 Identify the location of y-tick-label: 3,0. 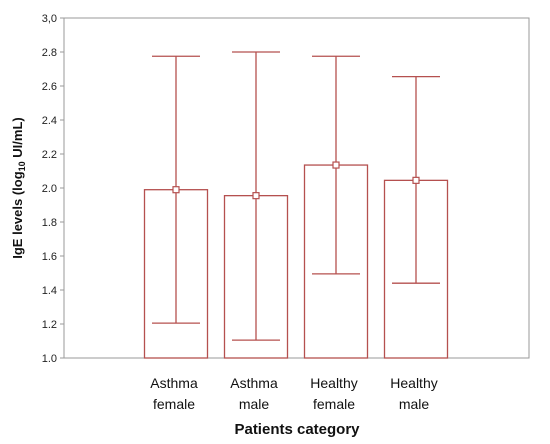
(49, 19).